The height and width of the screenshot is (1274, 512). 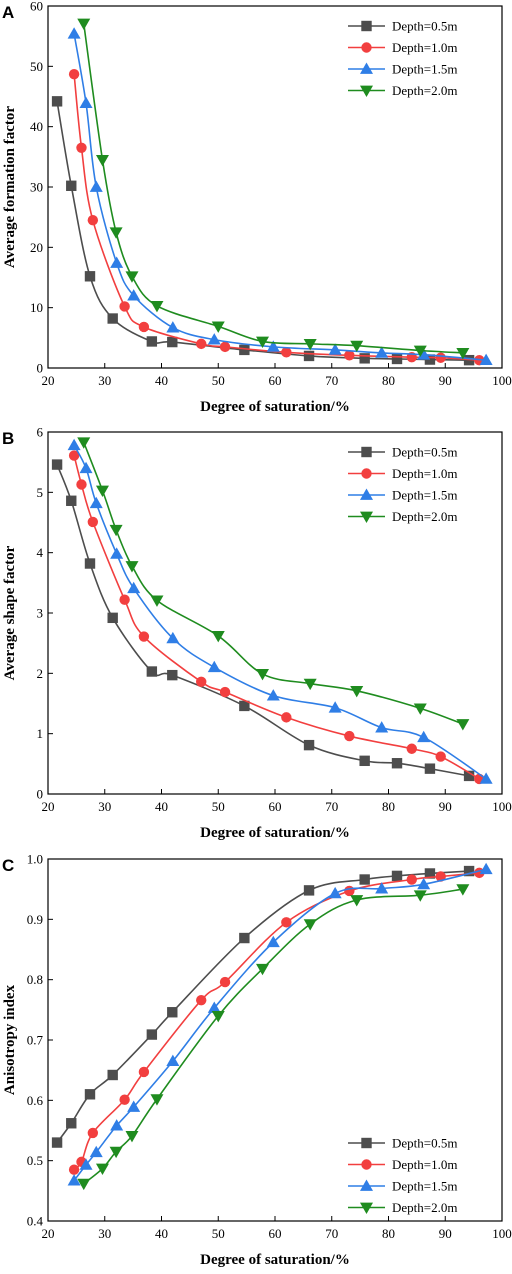 I want to click on x-tick-label: 90, so click(x=445, y=1233).